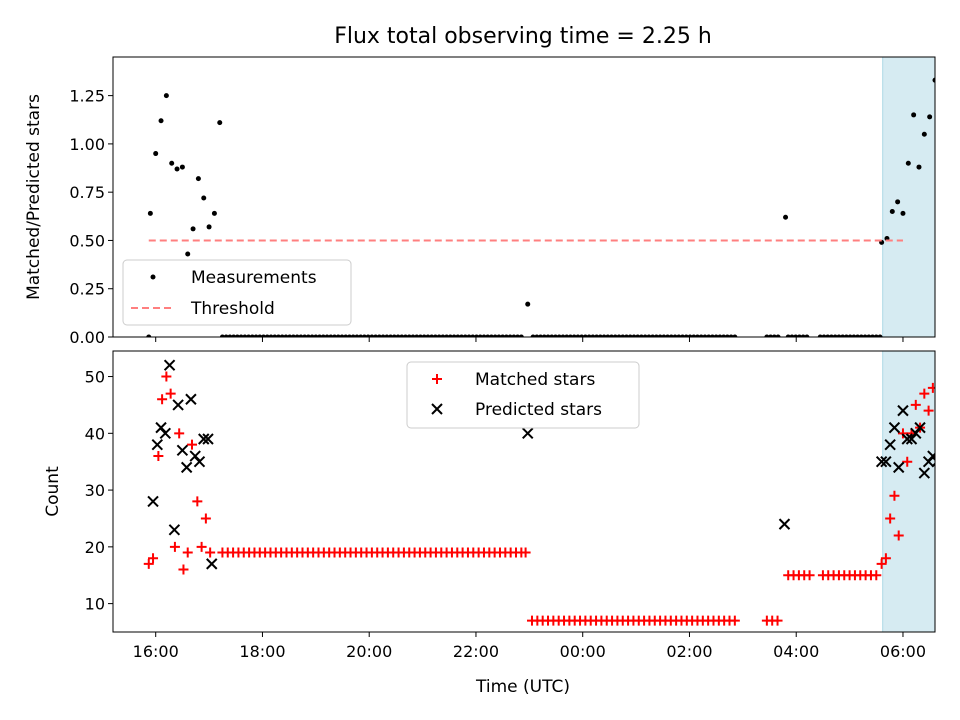  What do you see at coordinates (95, 433) in the screenshot?
I see `y-tick-label: 40` at bounding box center [95, 433].